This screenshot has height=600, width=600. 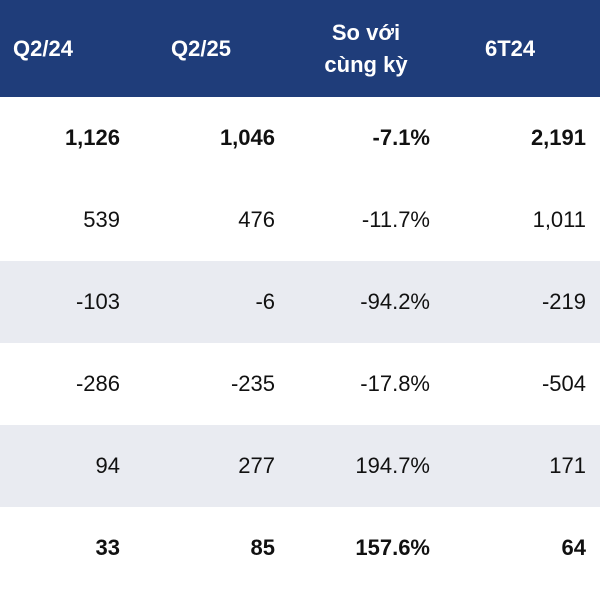 What do you see at coordinates (107, 465) in the screenshot?
I see `cell-q2-24: 94` at bounding box center [107, 465].